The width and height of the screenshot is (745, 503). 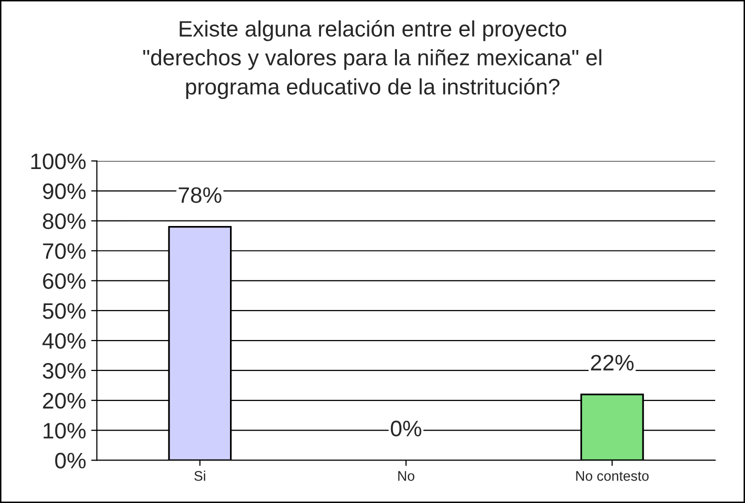 I want to click on x-tick-label: No, so click(x=406, y=476).